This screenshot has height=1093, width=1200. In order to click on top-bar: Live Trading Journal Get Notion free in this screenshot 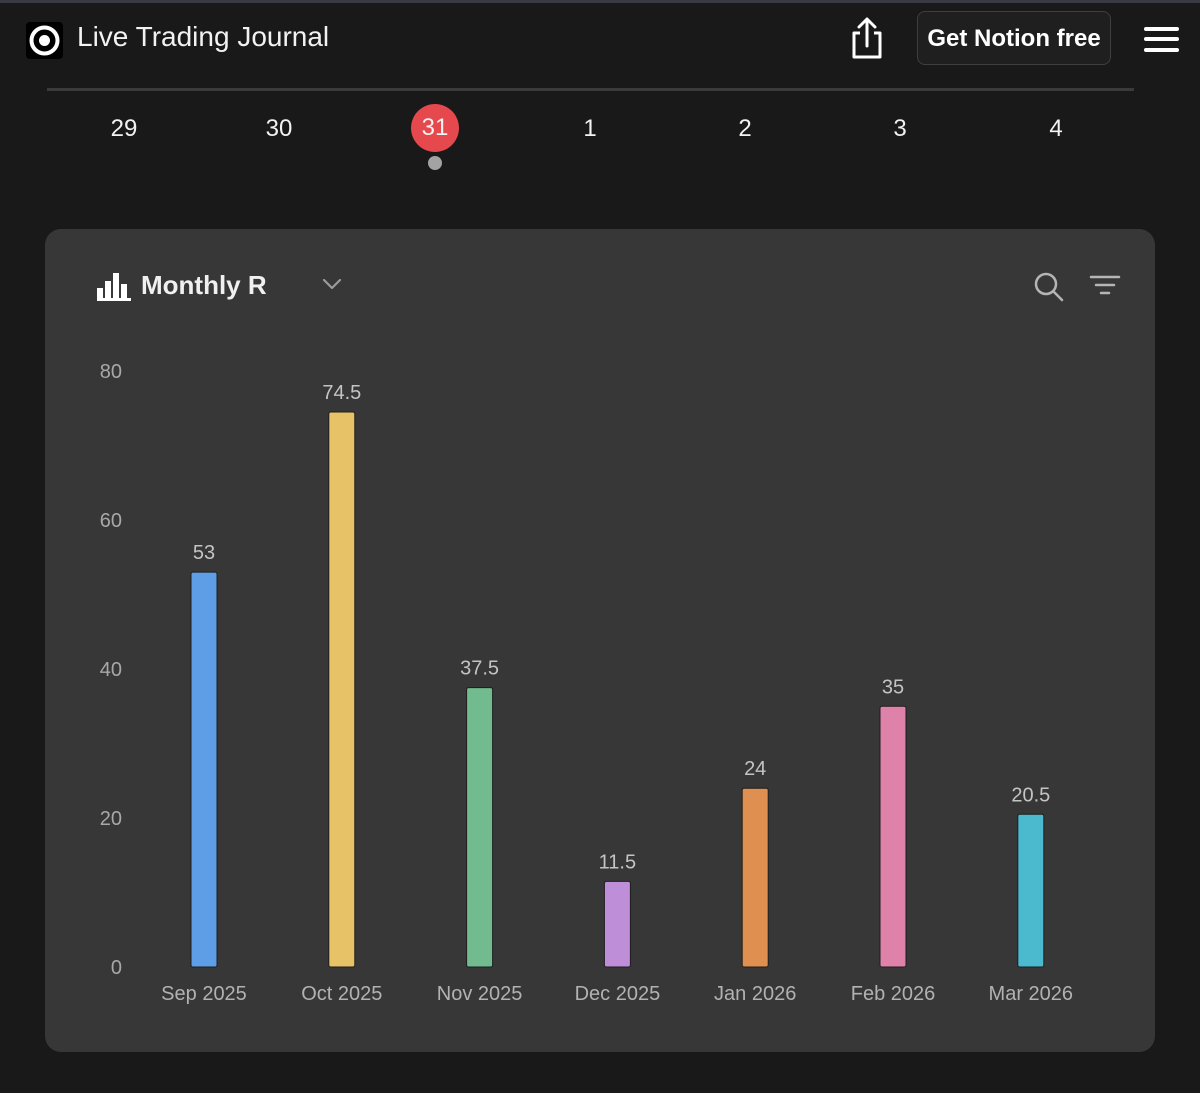, I will do `click(600, 39)`.